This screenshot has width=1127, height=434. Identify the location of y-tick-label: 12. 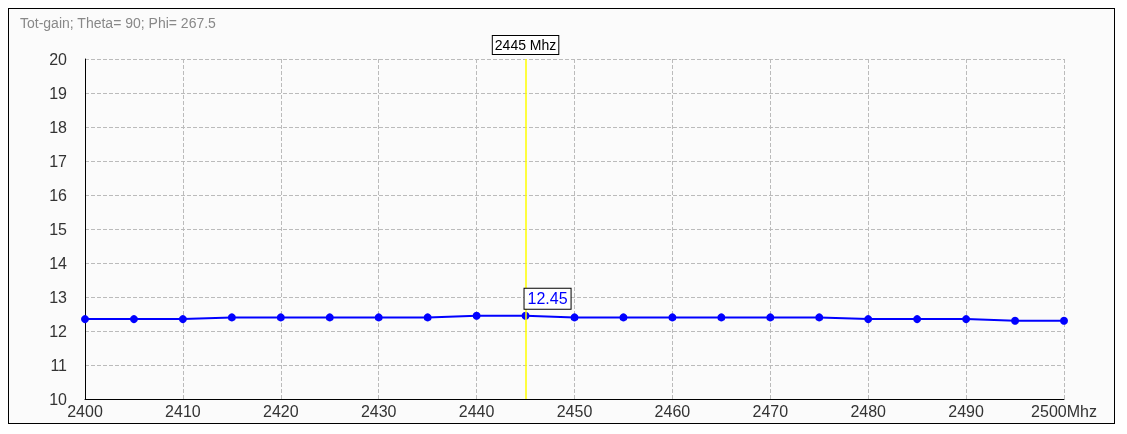
(58, 331).